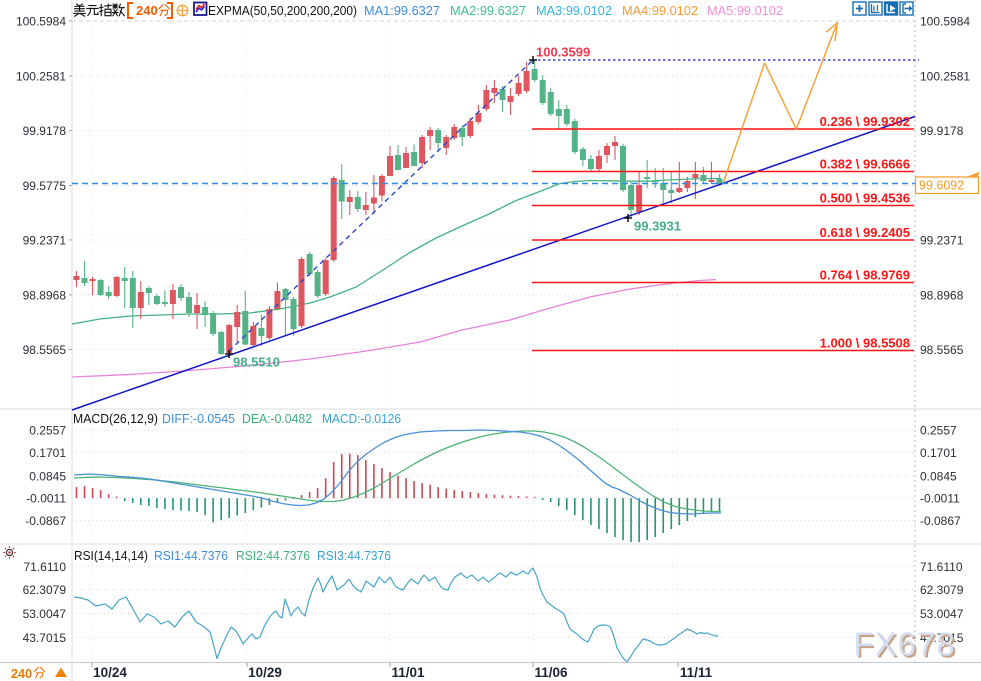  What do you see at coordinates (865, 121) in the screenshot?
I see `svg-text: 0.236 \ 99.9302` at bounding box center [865, 121].